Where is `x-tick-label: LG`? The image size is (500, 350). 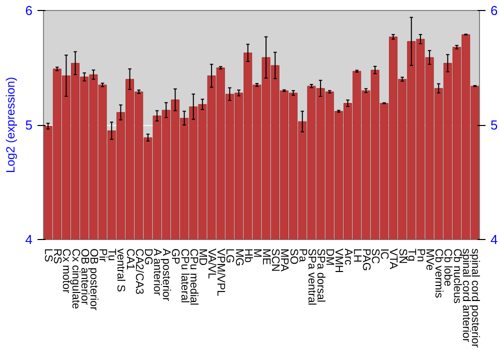 x-tick-label: LG is located at coordinates (230, 256).